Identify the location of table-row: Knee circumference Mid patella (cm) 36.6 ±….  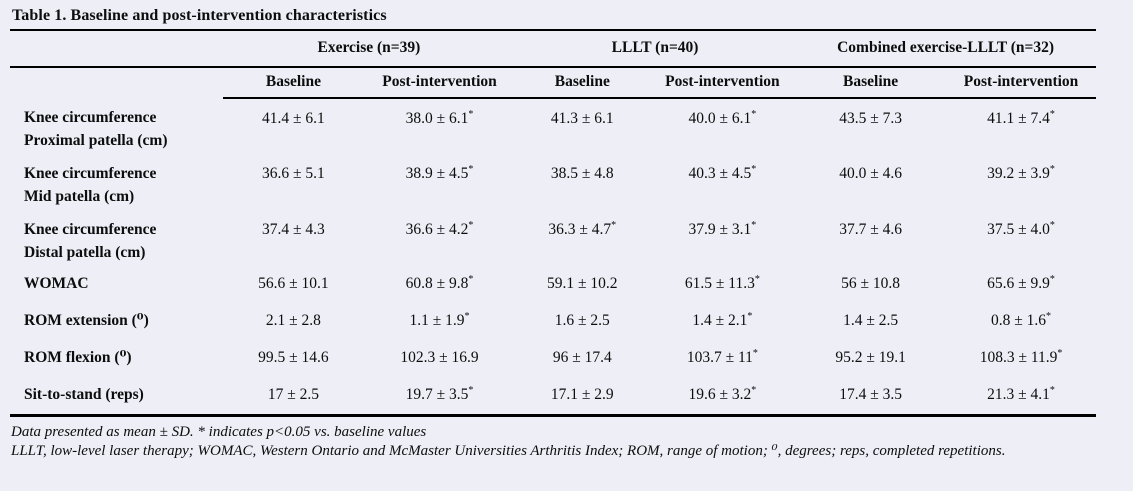
(553, 182).